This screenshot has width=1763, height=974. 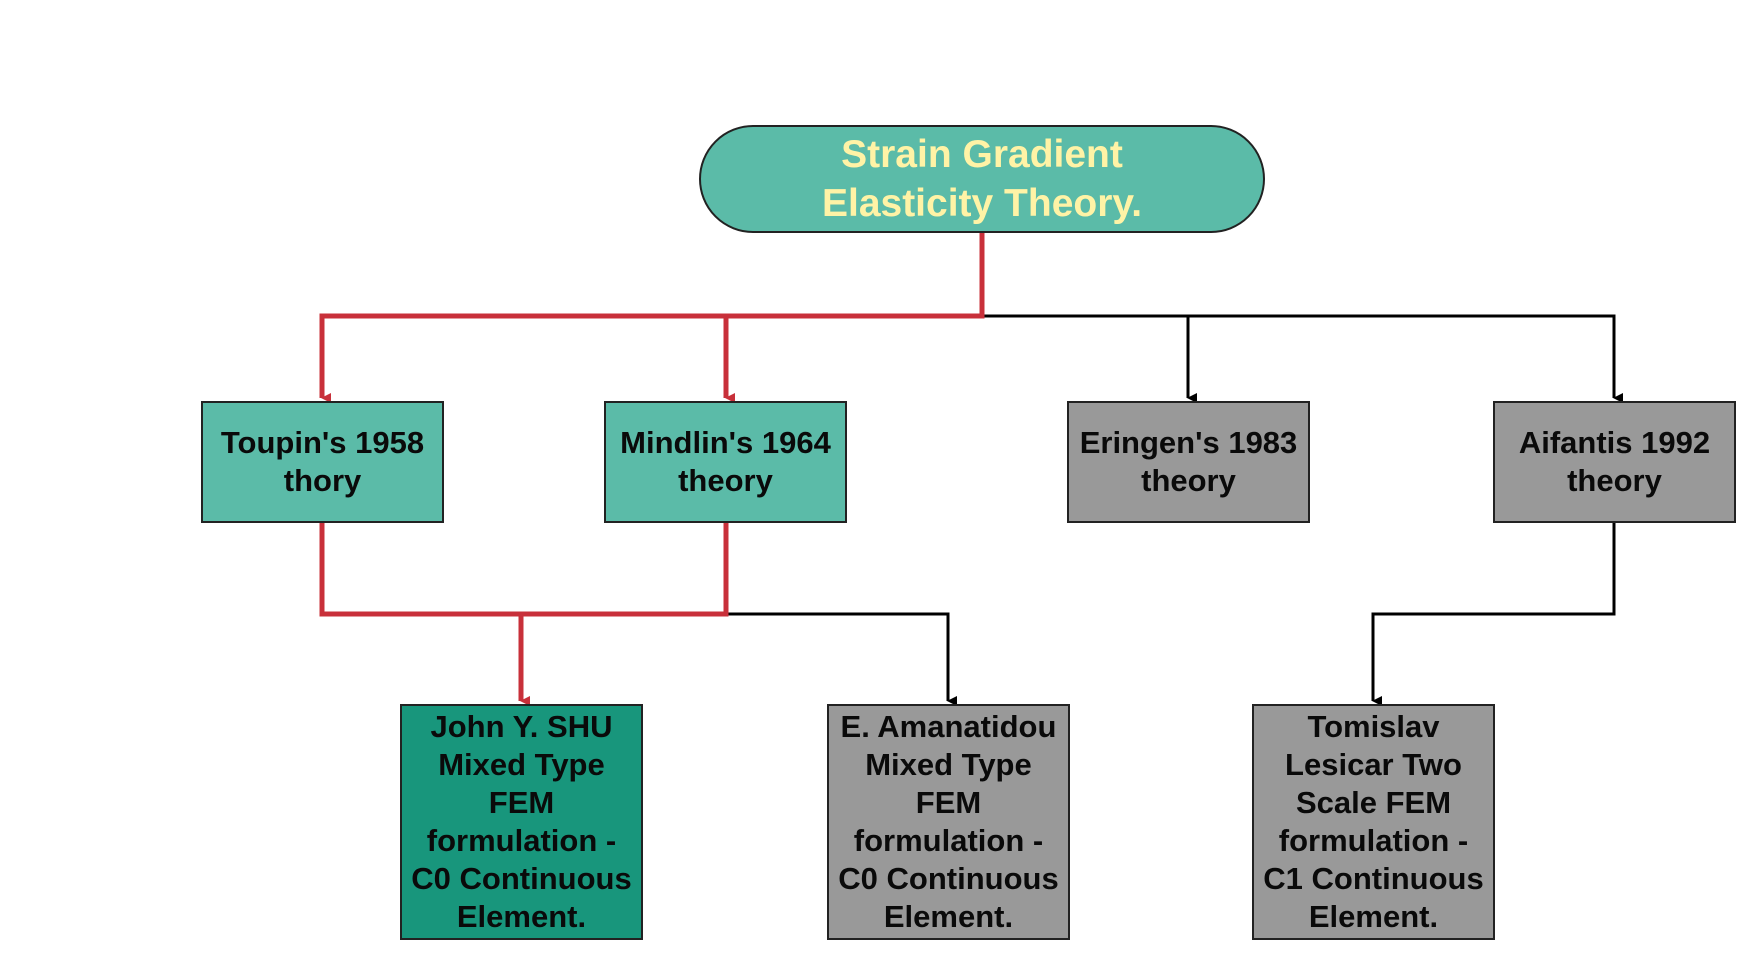 I want to click on node-label-line: Lesicar Two, so click(x=1373, y=764).